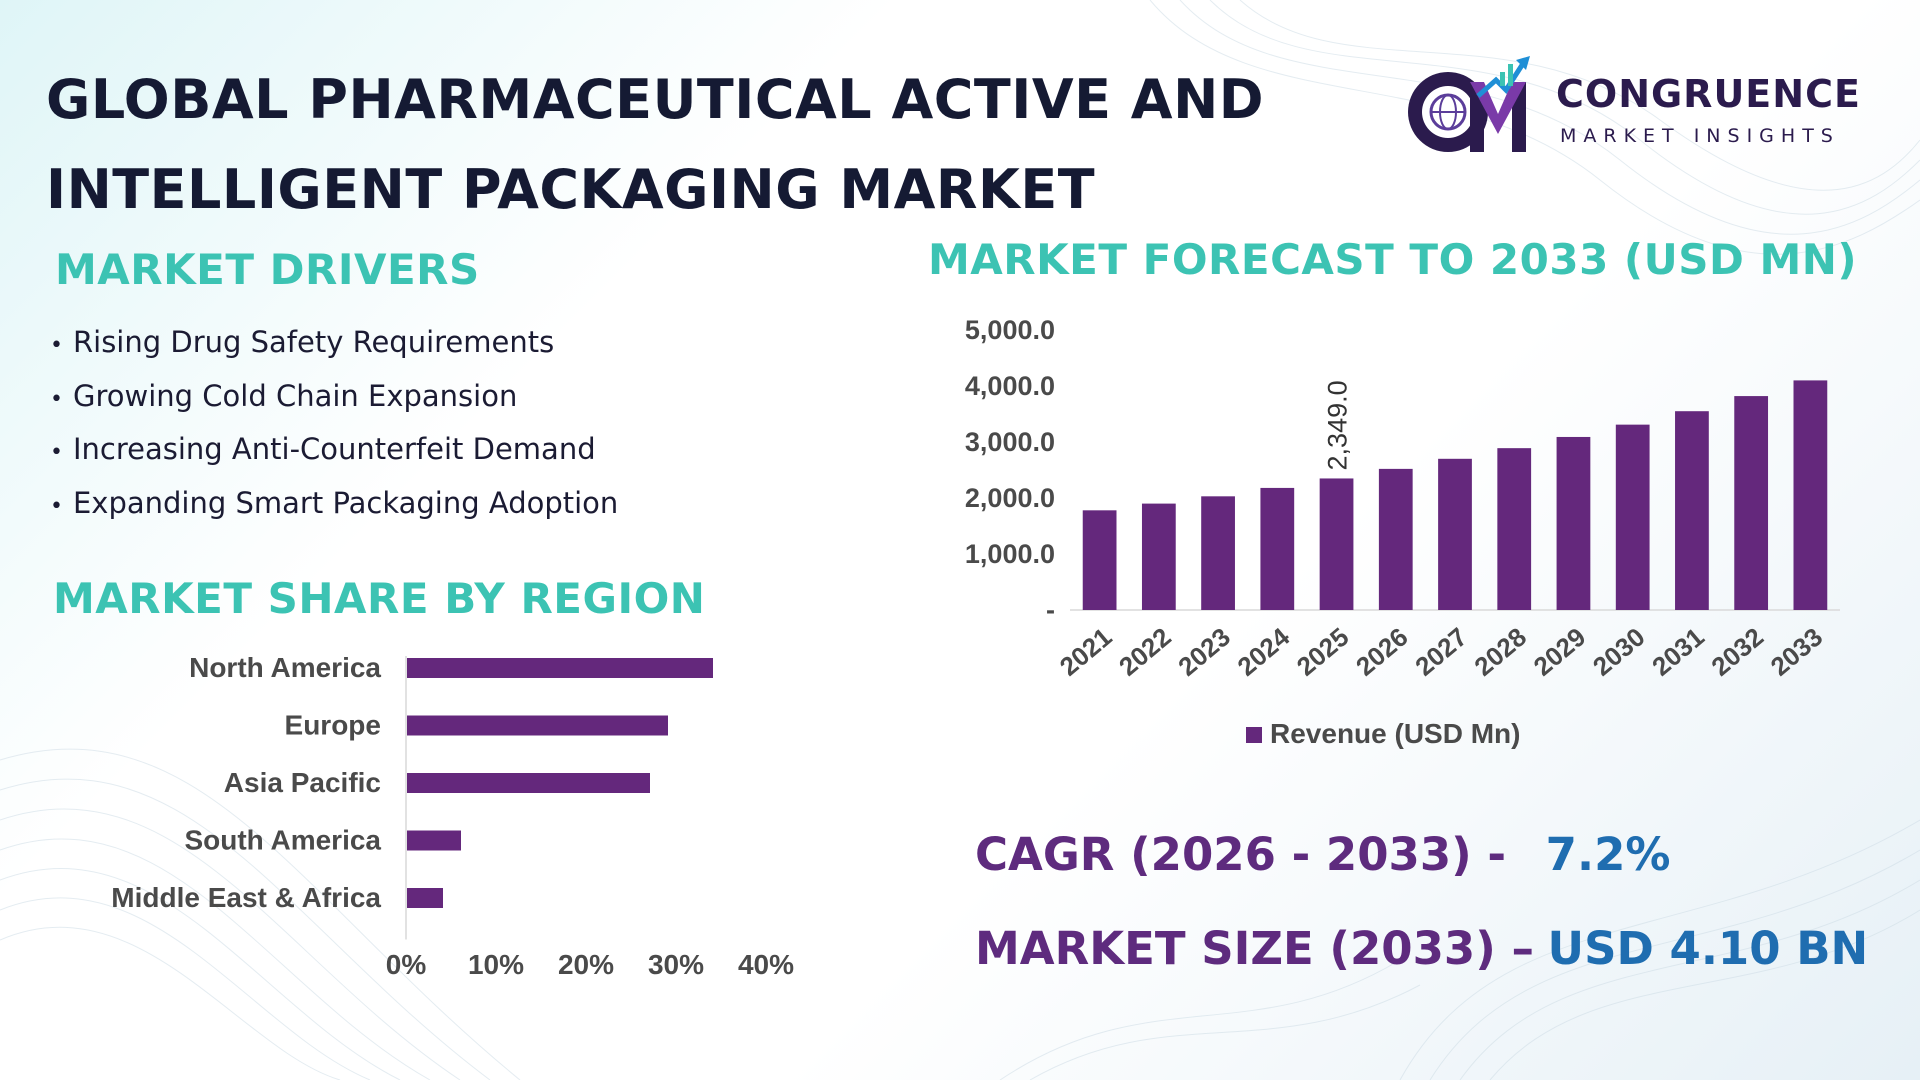  What do you see at coordinates (1678, 652) in the screenshot?
I see `x-tick-label: 2031` at bounding box center [1678, 652].